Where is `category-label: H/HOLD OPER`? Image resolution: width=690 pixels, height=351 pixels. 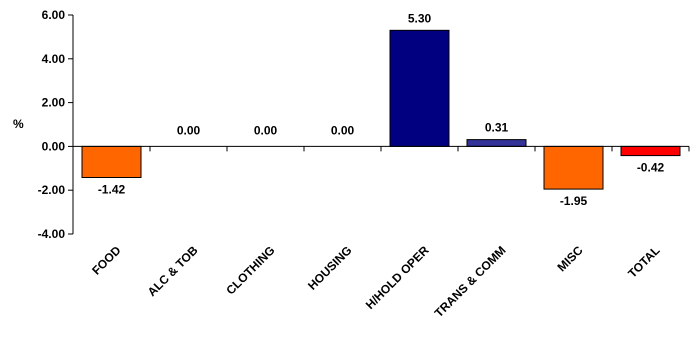 category-label: H/HOLD OPER is located at coordinates (397, 277).